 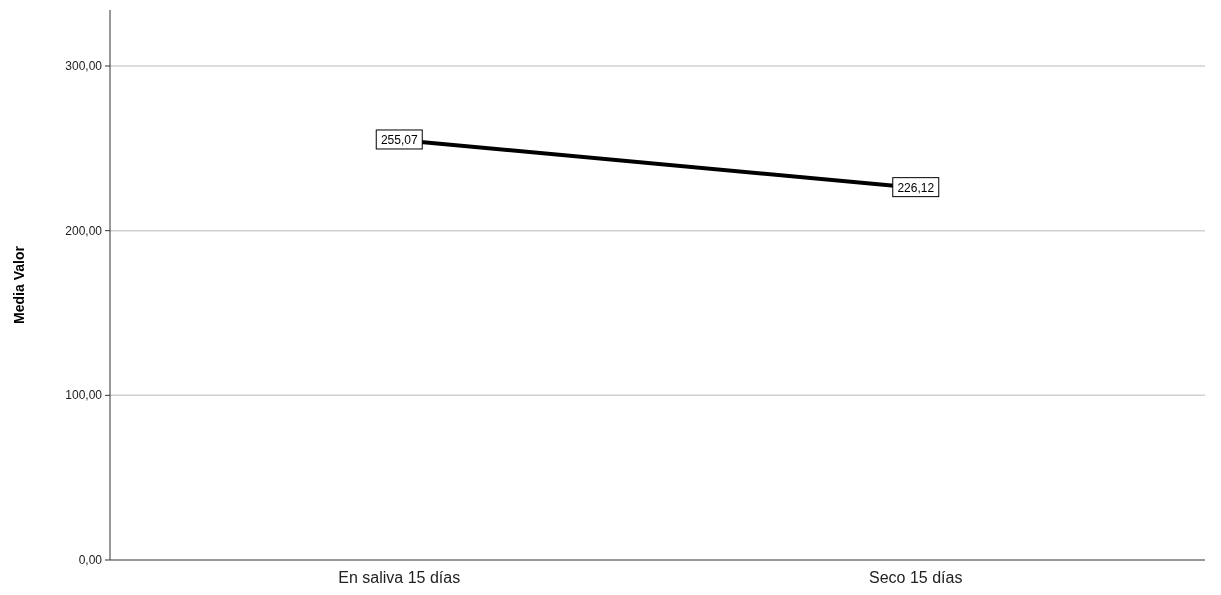 I want to click on x-tick-label: Seco 15 días, so click(x=916, y=577).